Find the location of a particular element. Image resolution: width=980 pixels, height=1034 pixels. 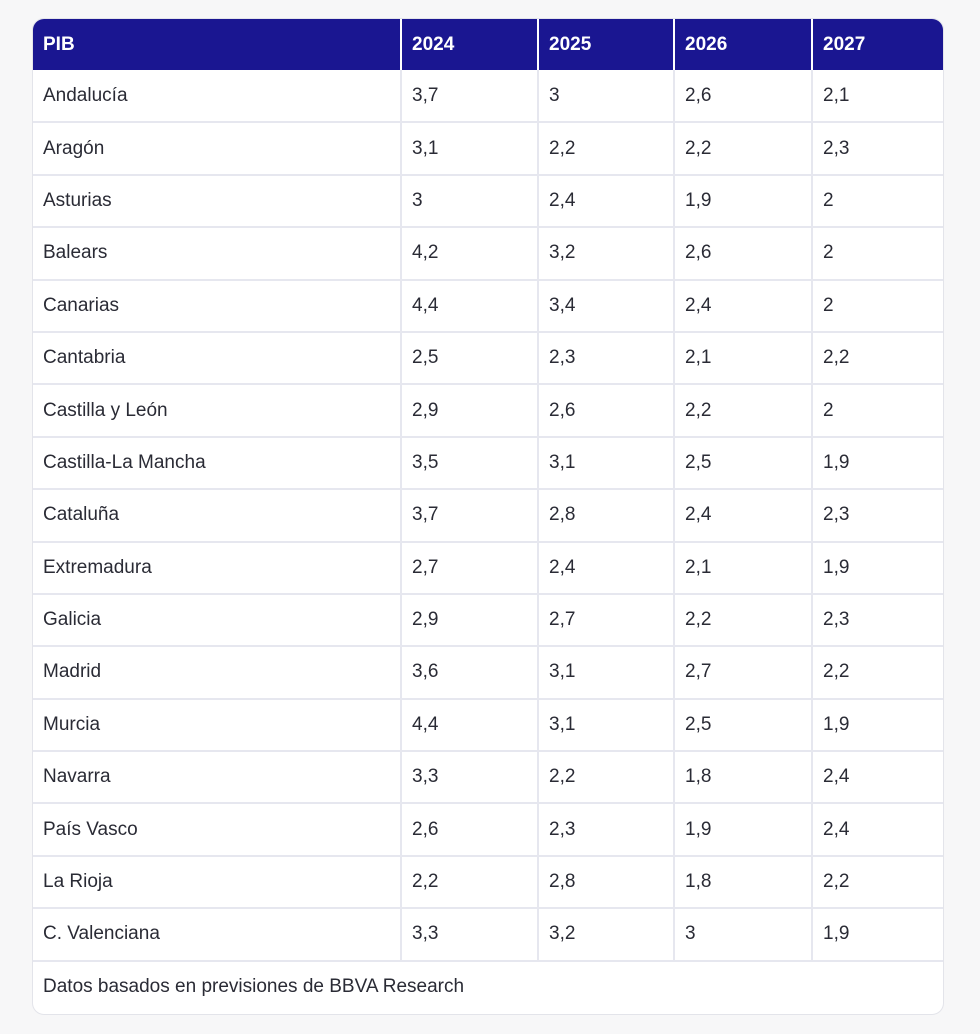

table-row: Canarias 4,4 3,4 2,4 2 is located at coordinates (488, 306).